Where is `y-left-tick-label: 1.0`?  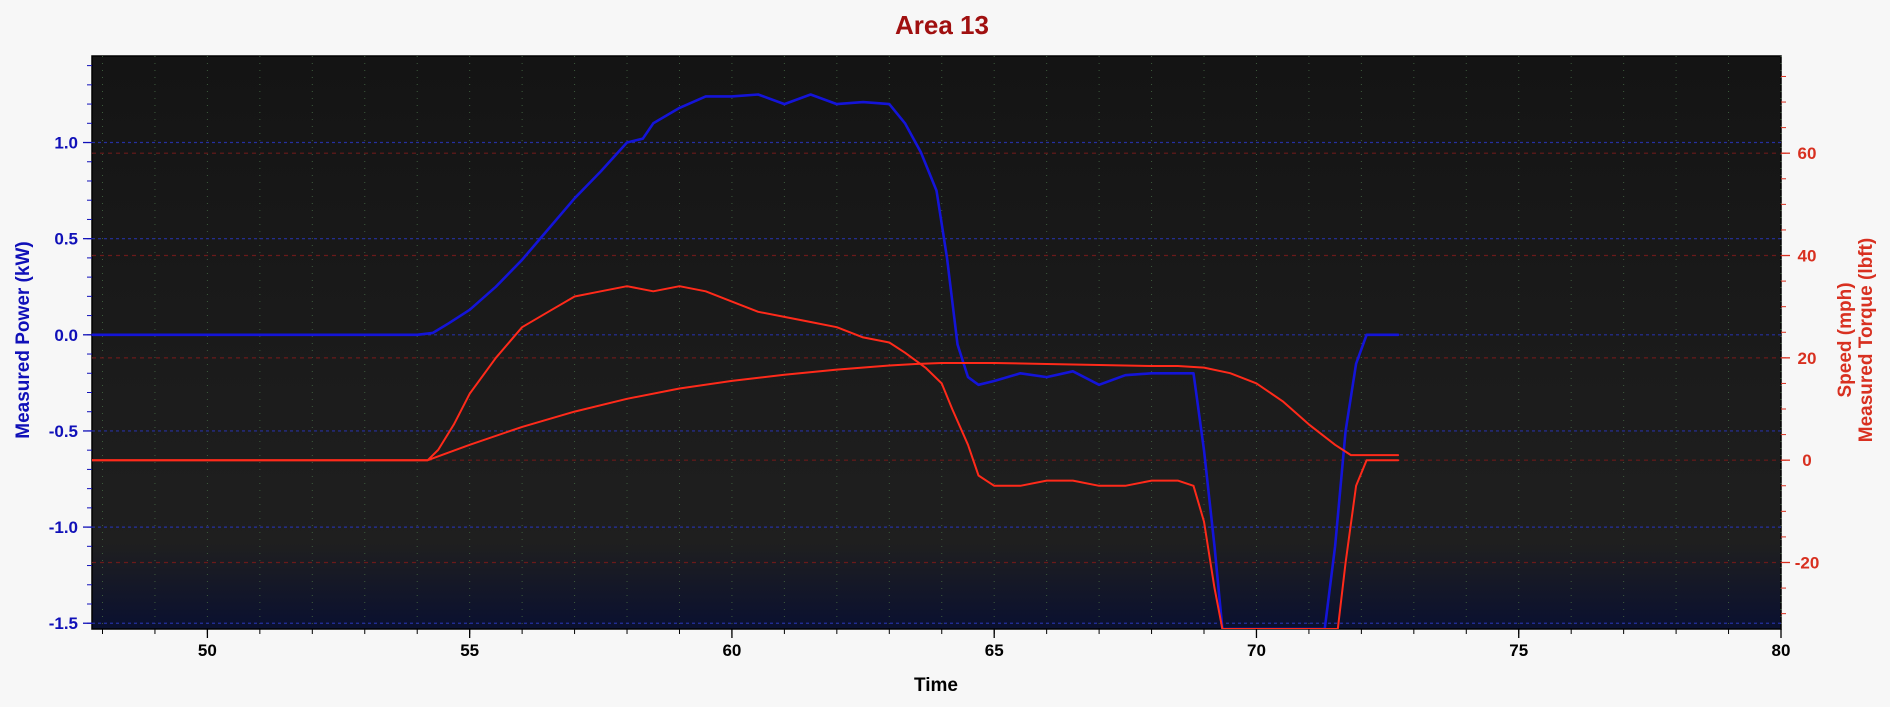 y-left-tick-label: 1.0 is located at coordinates (66, 143).